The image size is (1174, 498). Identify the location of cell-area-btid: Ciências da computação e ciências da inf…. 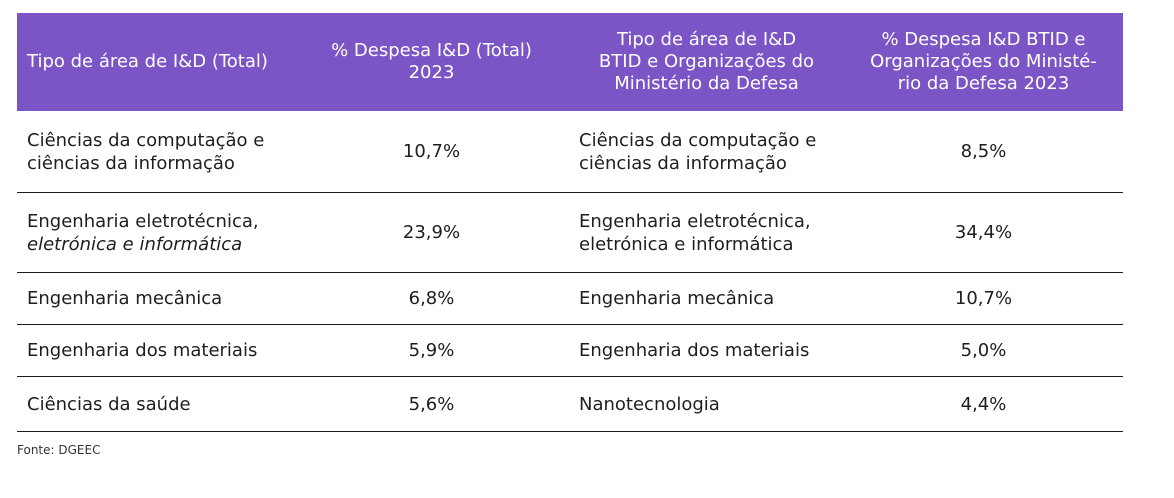
(698, 151).